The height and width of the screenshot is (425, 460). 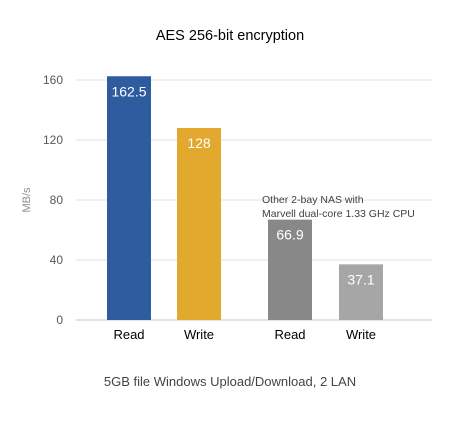 I want to click on chart-caption: 5GB file Windows Upload/Download, 2 LAN, so click(x=230, y=381).